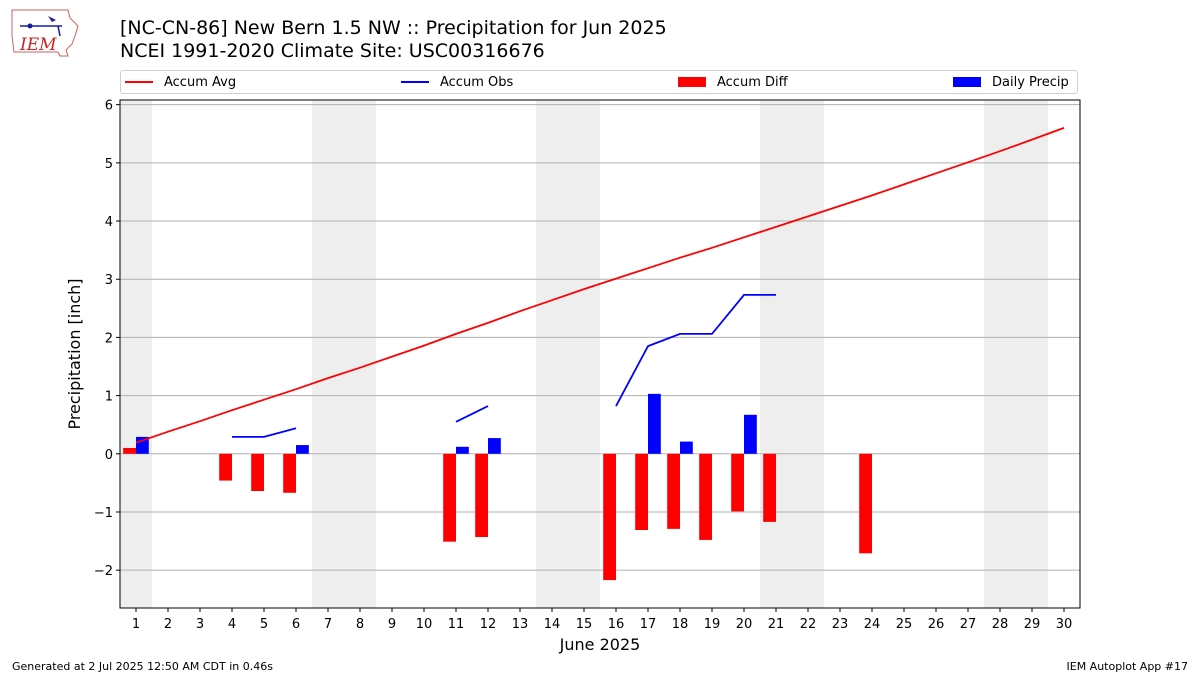 This screenshot has width=1200, height=675. What do you see at coordinates (424, 624) in the screenshot?
I see `x-tick-label: 10` at bounding box center [424, 624].